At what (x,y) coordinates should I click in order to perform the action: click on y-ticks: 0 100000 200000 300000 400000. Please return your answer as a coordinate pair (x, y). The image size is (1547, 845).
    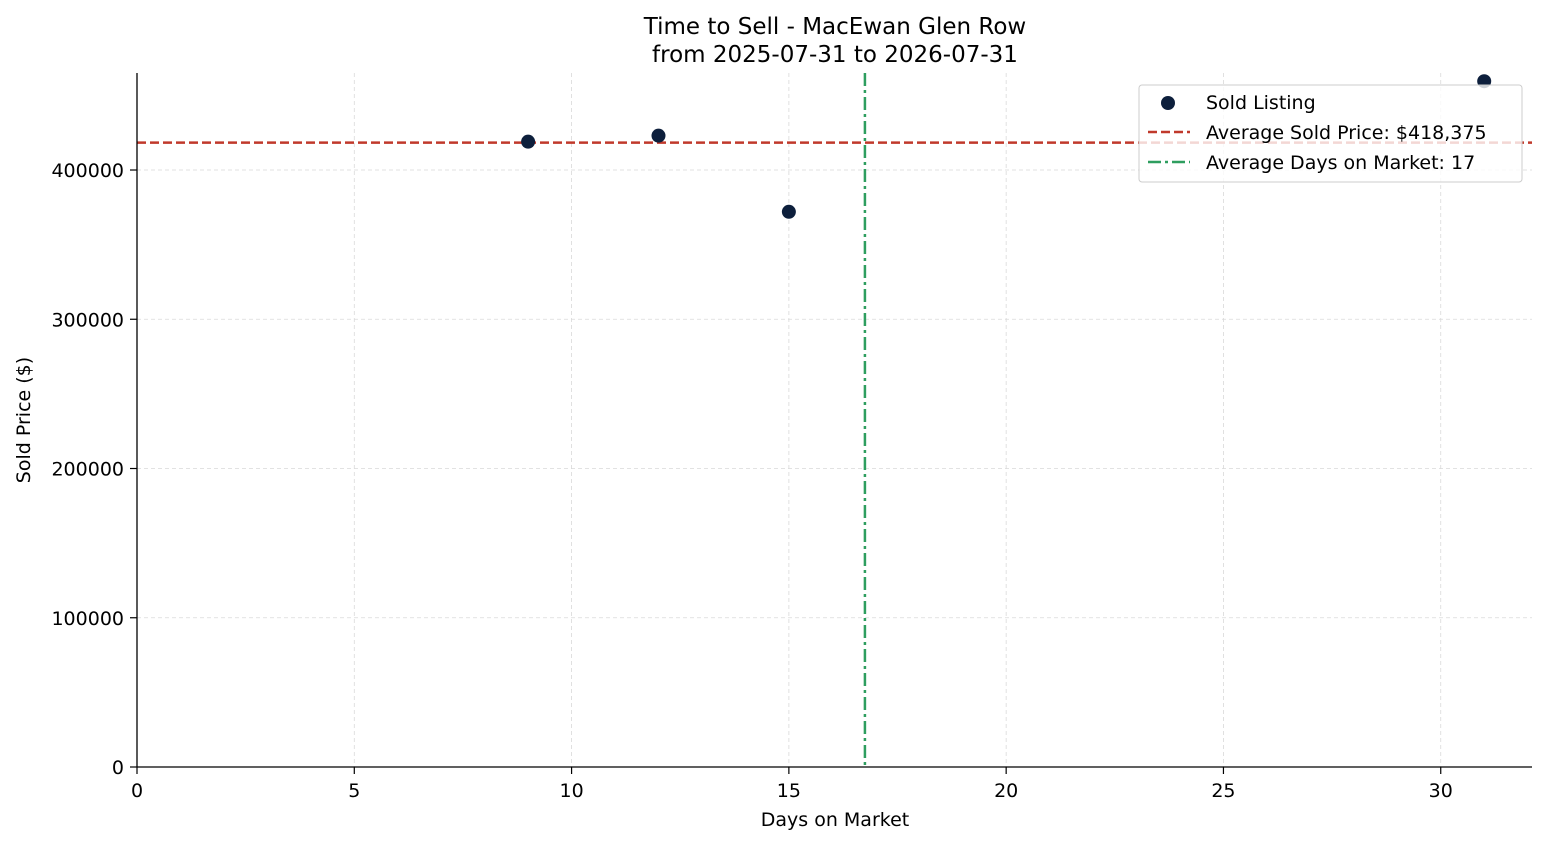
    Looking at the image, I should click on (94, 469).